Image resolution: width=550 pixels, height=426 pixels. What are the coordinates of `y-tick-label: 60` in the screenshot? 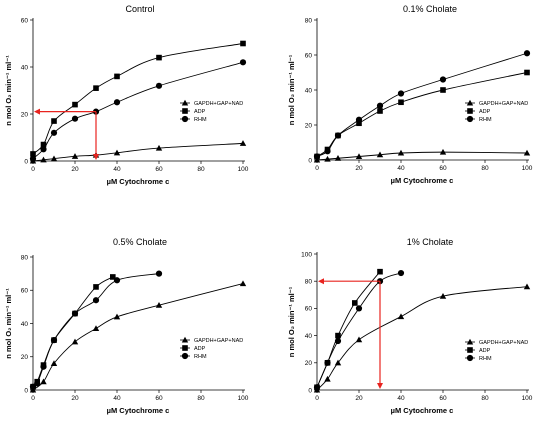 It's located at (309, 55).